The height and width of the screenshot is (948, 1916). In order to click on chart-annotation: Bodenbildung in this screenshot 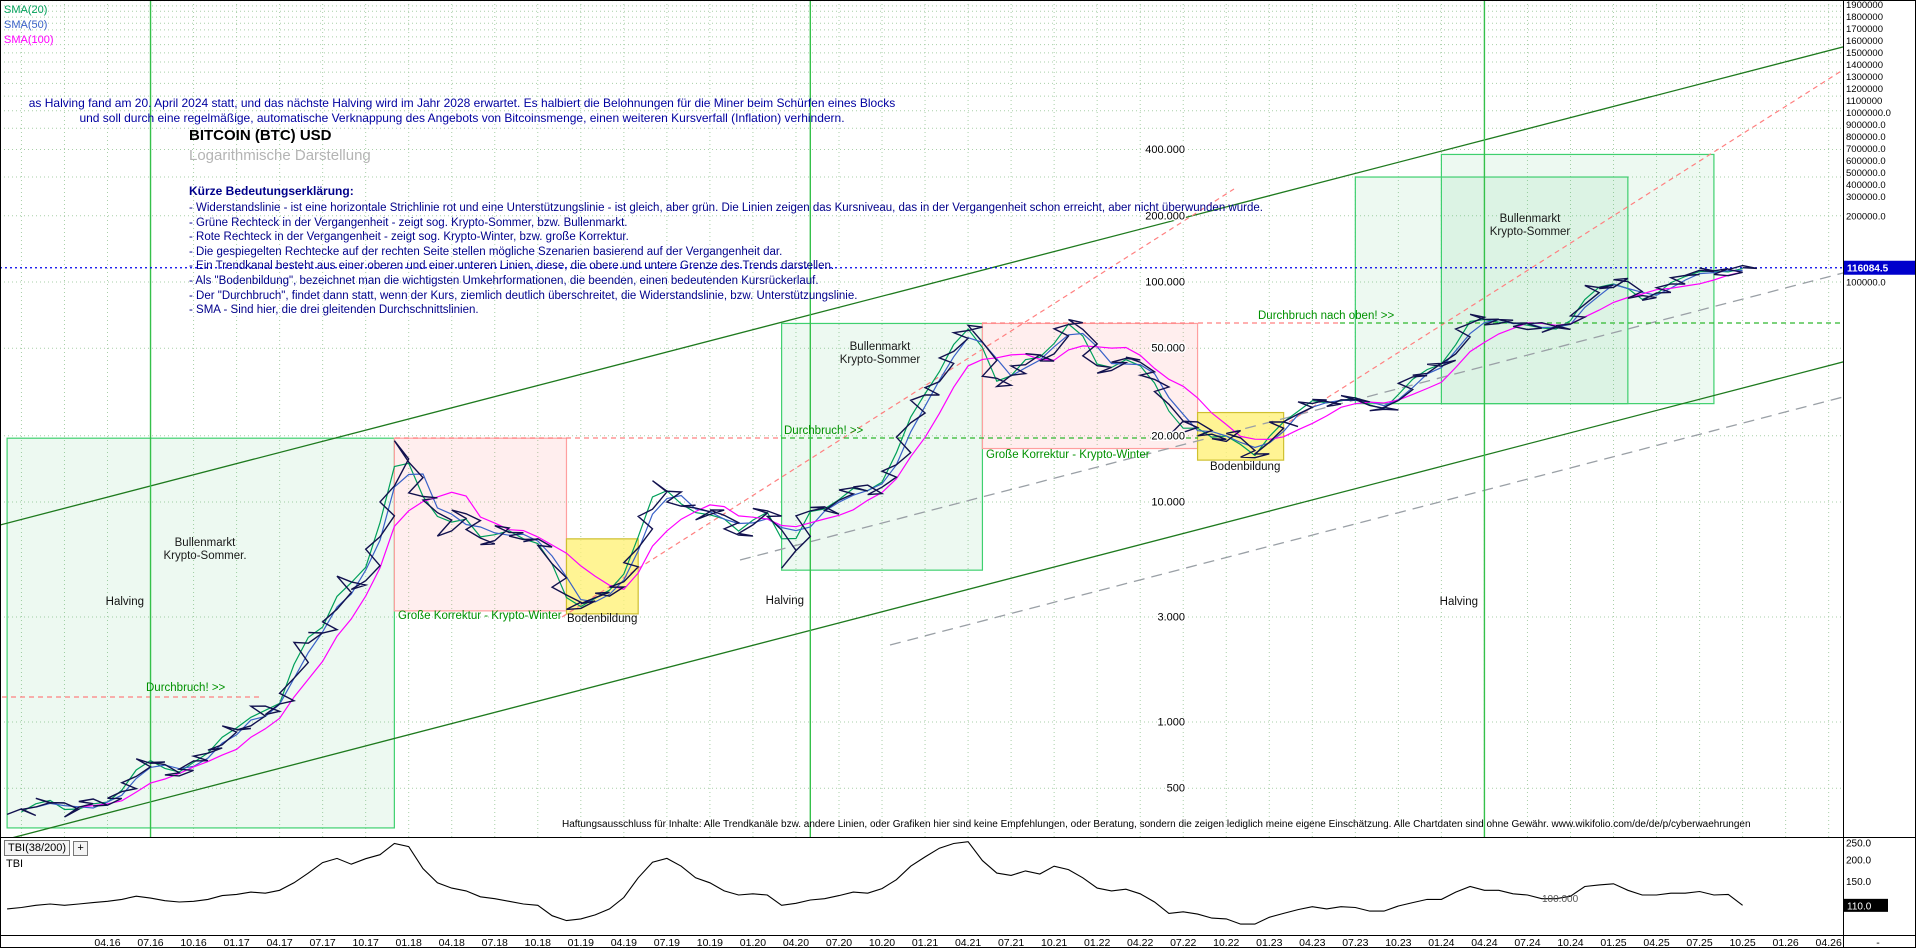, I will do `click(1245, 467)`.